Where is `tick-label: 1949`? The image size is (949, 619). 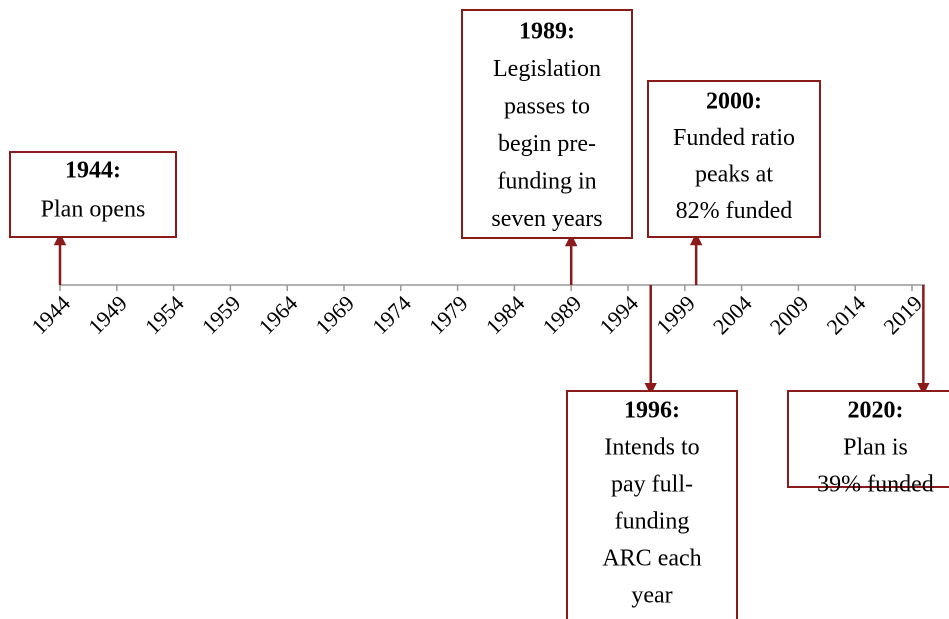
tick-label: 1949 is located at coordinates (107, 314).